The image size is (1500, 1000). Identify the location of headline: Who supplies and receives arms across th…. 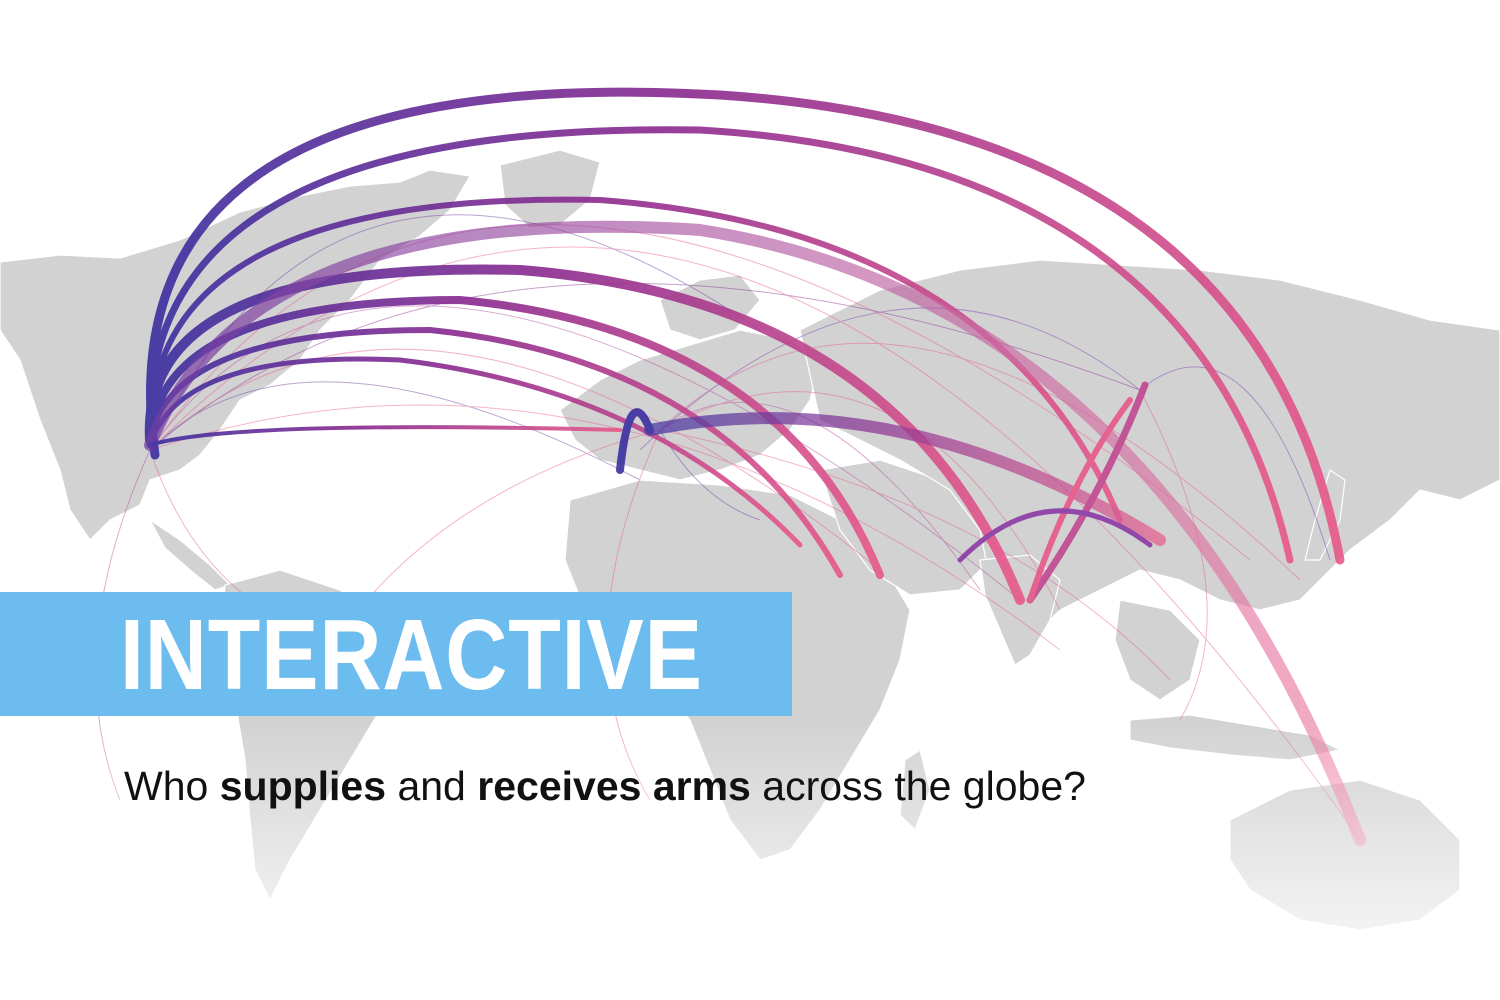
(605, 786).